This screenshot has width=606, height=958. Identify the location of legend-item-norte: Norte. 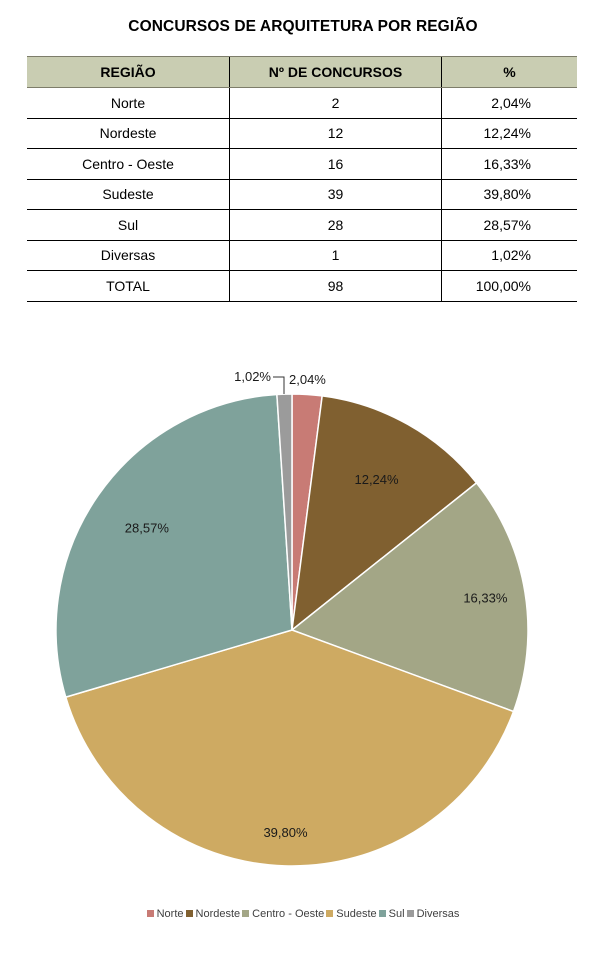
(165, 914).